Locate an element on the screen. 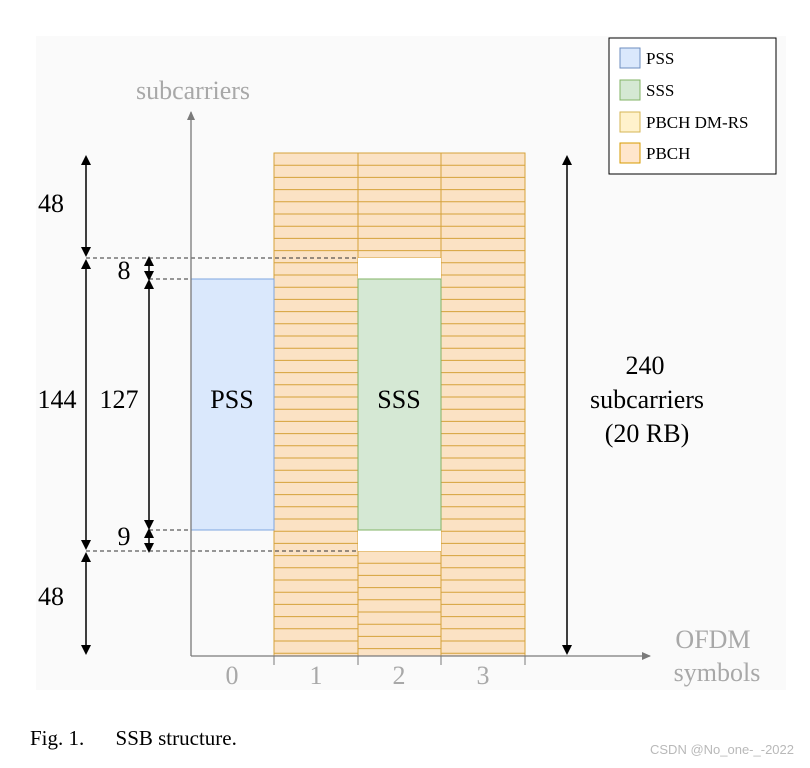 This screenshot has width=810, height=768. legend: PSS SSS PBCH DM-RS PBCH is located at coordinates (692, 106).